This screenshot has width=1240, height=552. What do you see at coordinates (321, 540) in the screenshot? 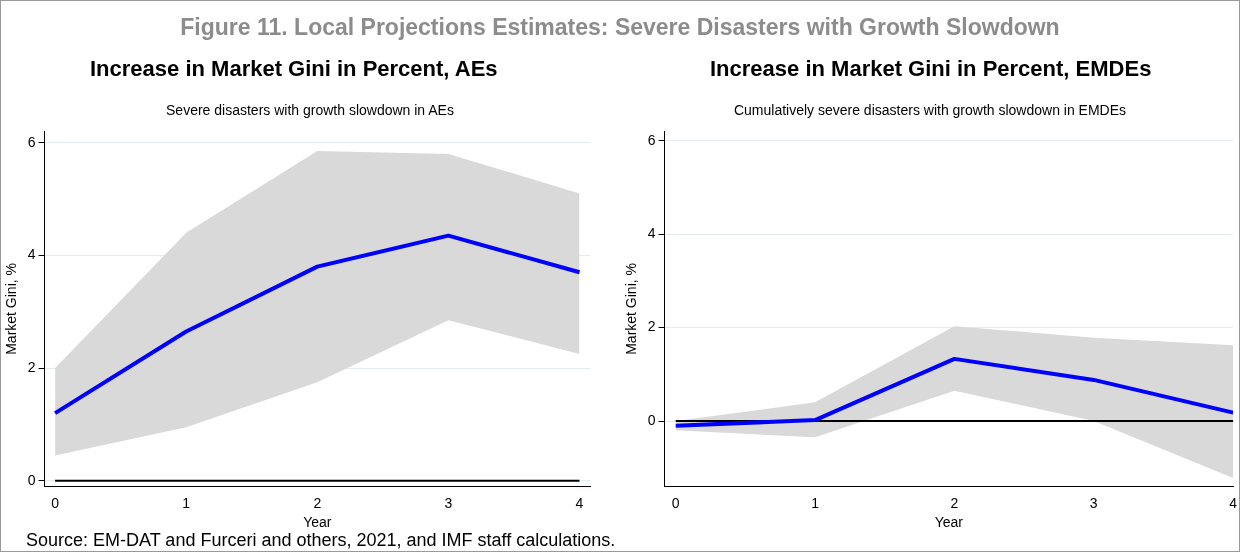
I see `source-note: Source: EM-DAT and Furceri and others, 2021, and IMF staff calculations.` at bounding box center [321, 540].